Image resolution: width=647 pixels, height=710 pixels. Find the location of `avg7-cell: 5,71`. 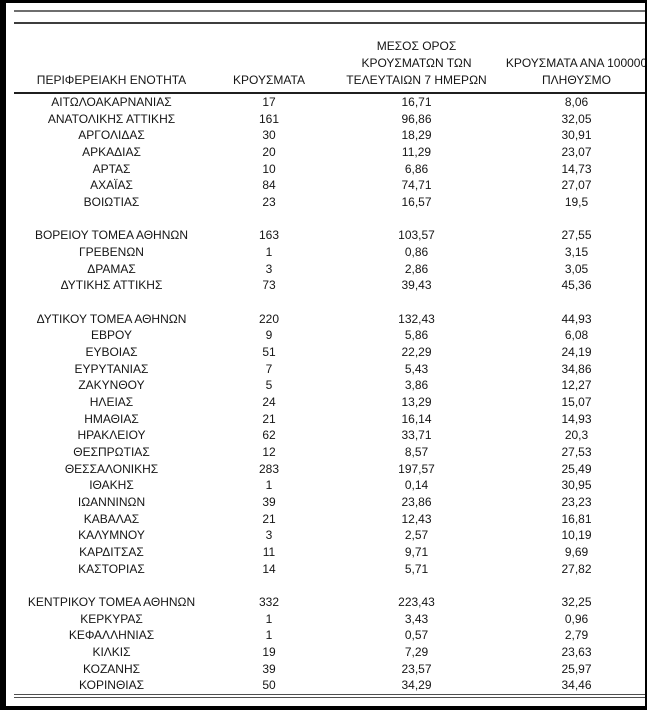

avg7-cell: 5,71 is located at coordinates (416, 568).